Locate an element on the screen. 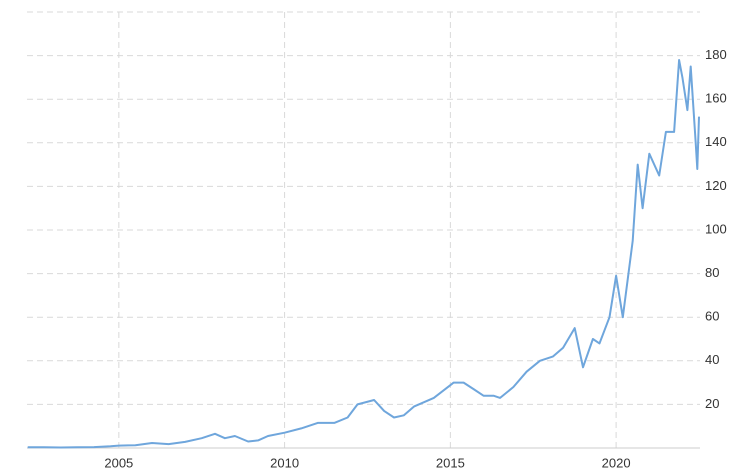  y-tick-label: 160 is located at coordinates (716, 98).